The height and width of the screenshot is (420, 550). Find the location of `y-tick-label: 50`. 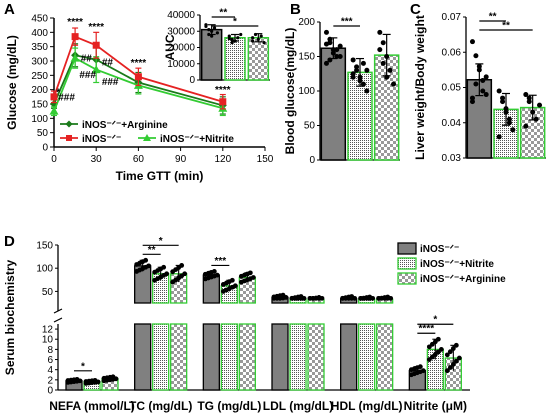

y-tick-label: 50 is located at coordinates (310, 126).